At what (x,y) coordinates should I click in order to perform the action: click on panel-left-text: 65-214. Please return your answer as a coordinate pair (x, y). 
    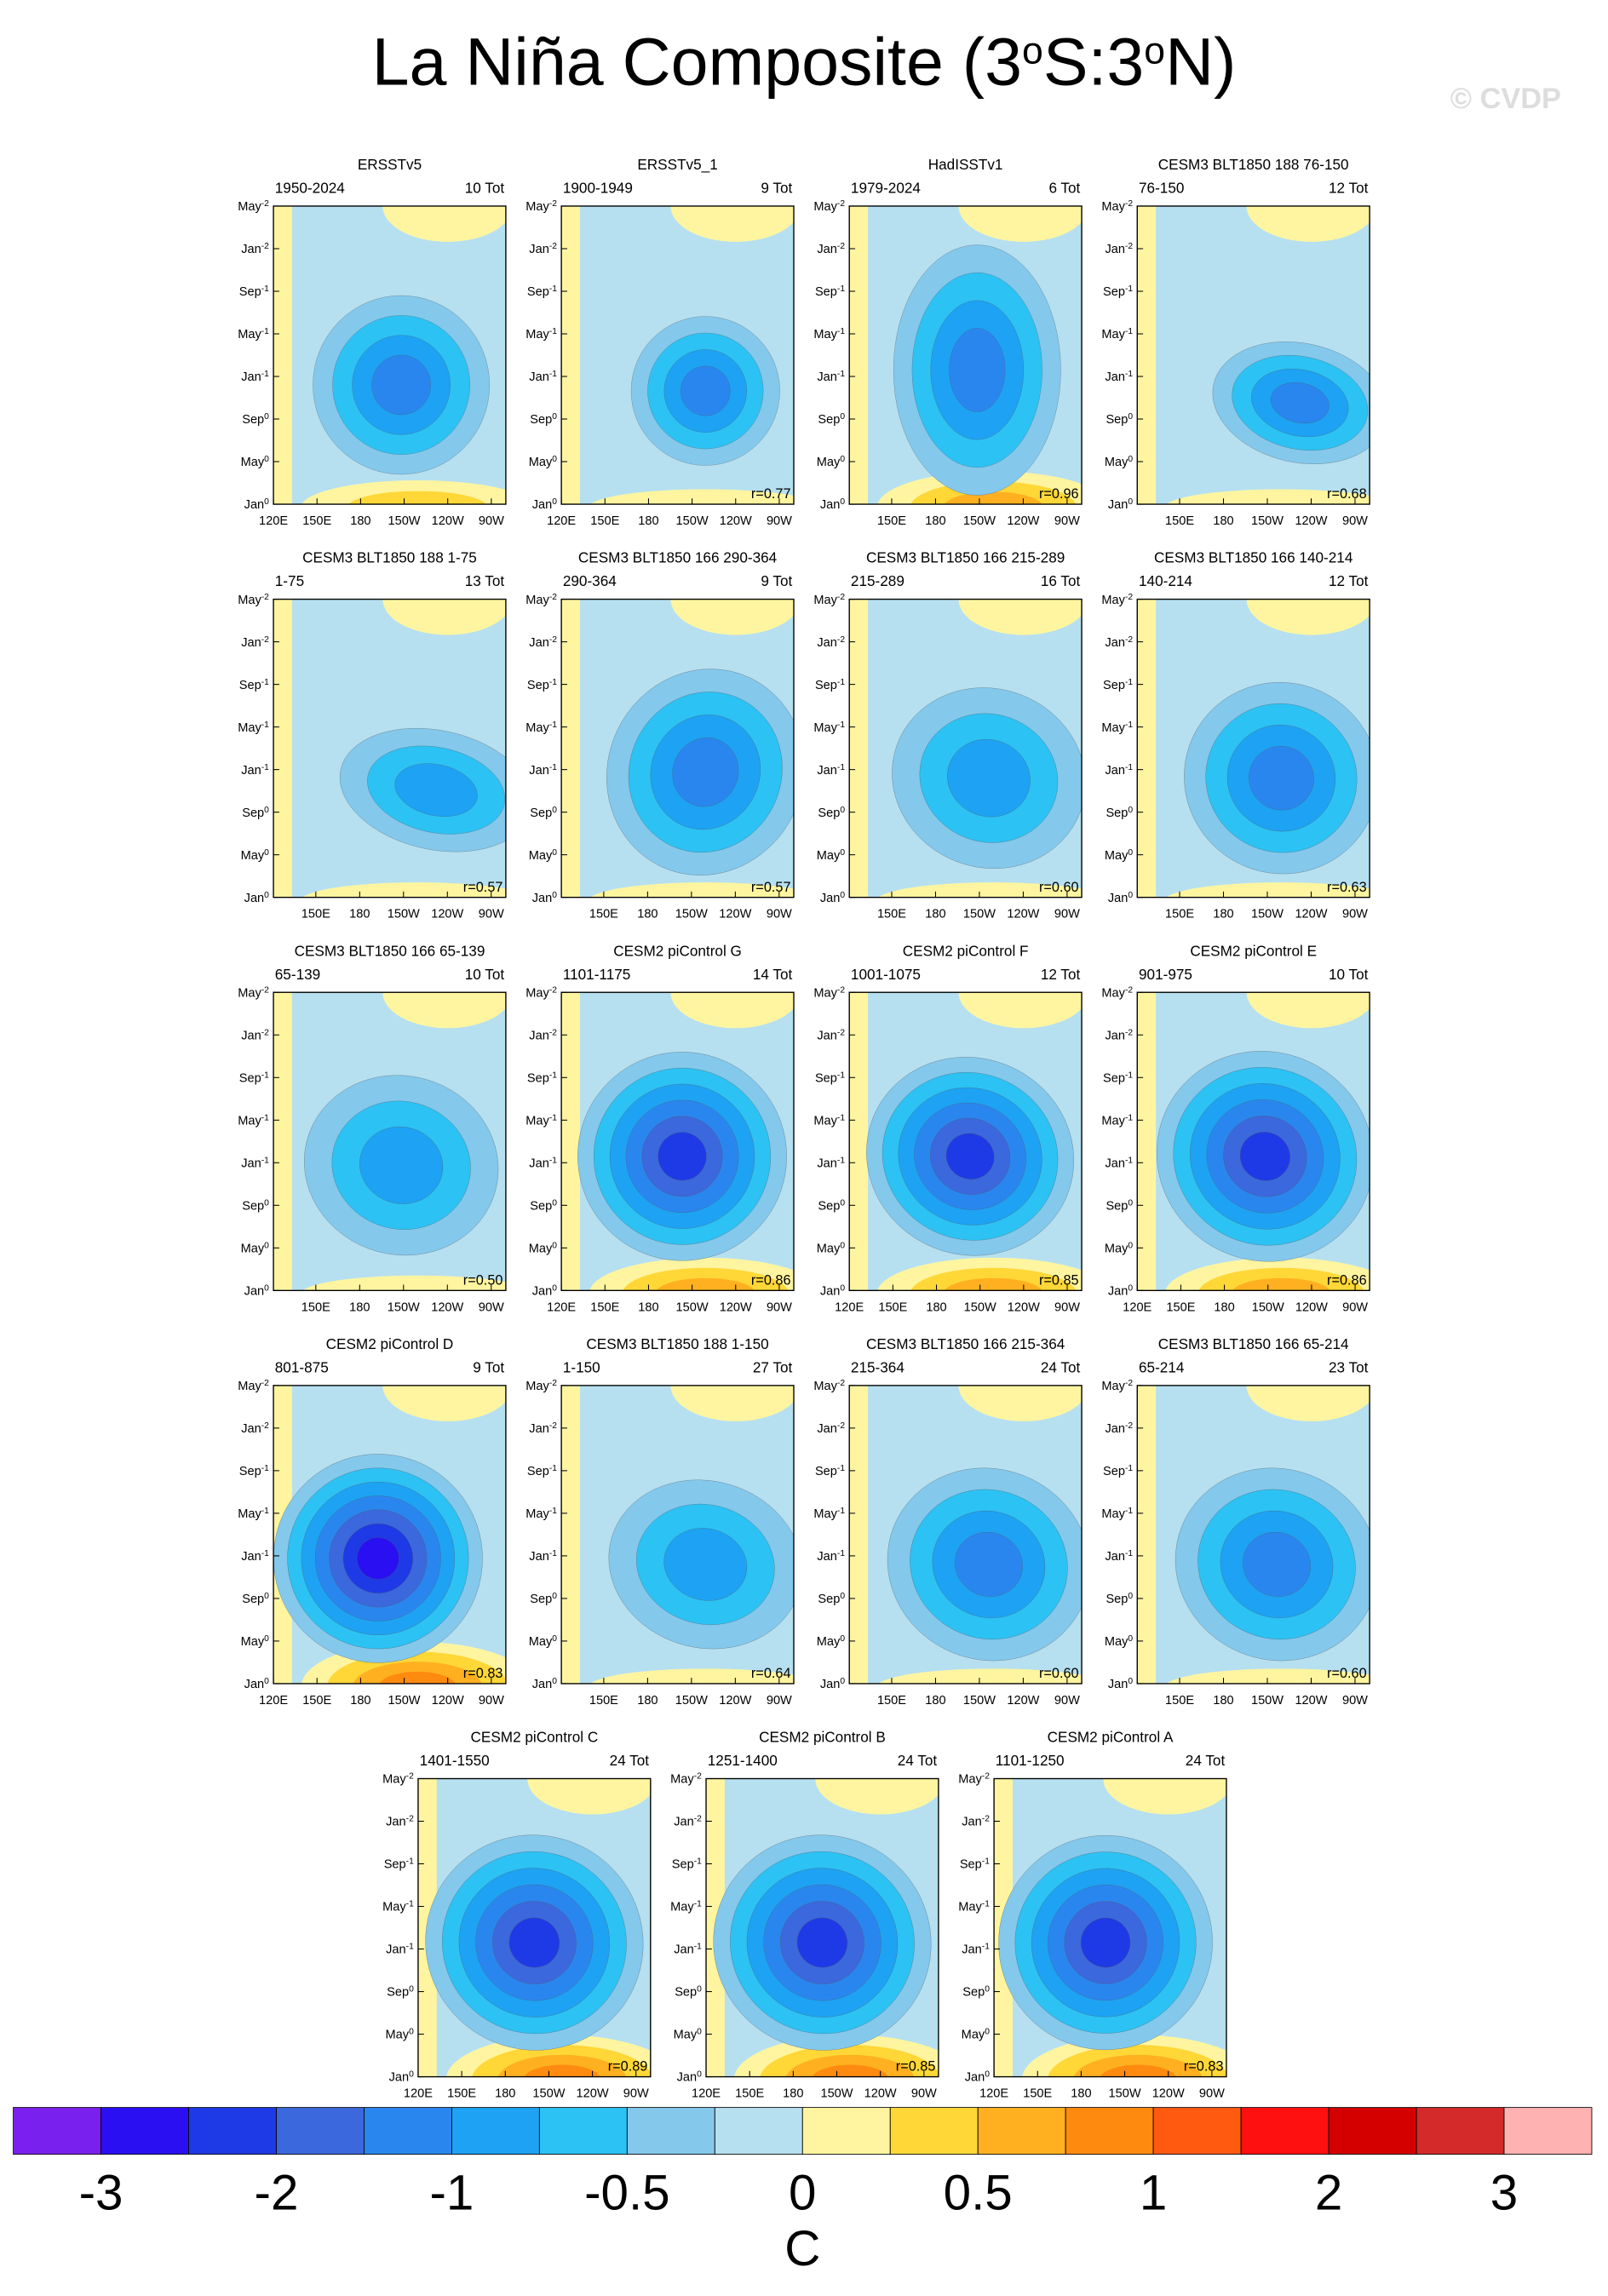
    Looking at the image, I should click on (1162, 1366).